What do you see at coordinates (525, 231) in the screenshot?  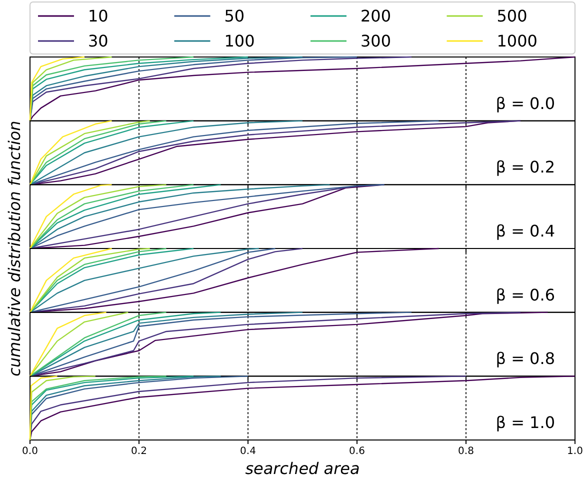 I see `annotation: β = 0.4` at bounding box center [525, 231].